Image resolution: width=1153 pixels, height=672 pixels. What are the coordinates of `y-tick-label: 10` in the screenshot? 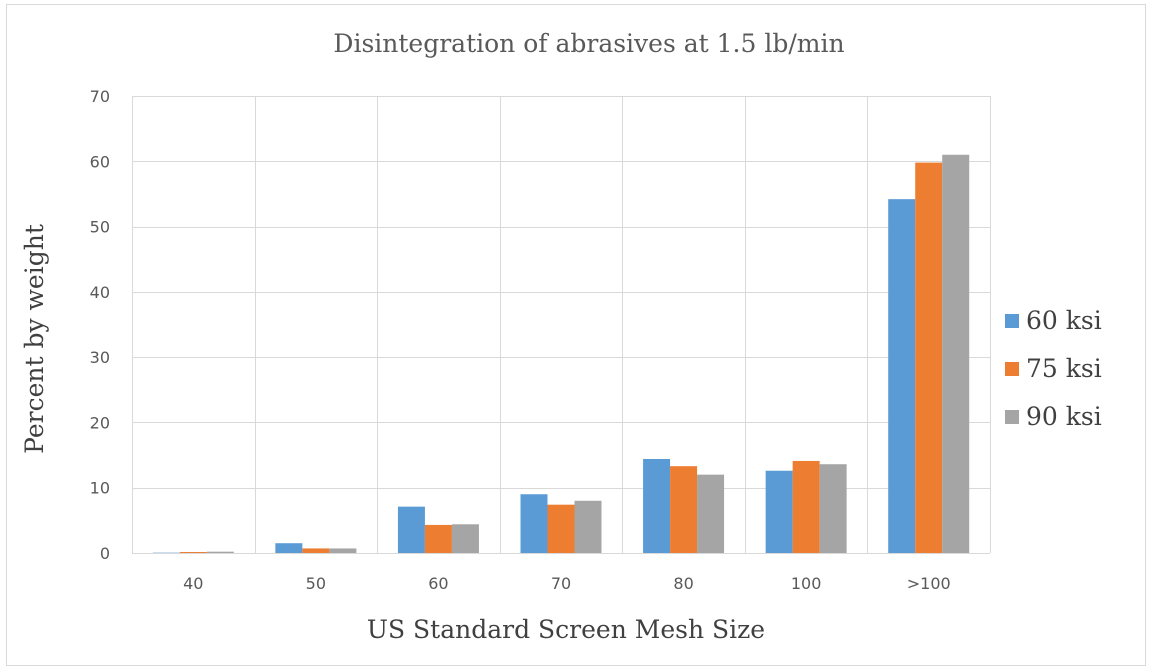 It's located at (100, 488).